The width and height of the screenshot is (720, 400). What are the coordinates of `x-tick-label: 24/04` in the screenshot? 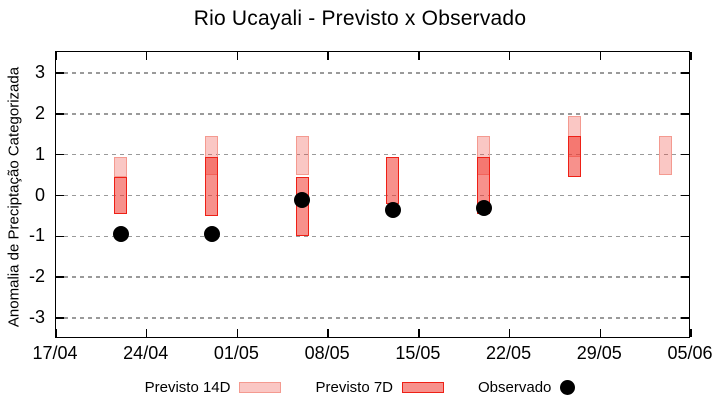 It's located at (146, 353).